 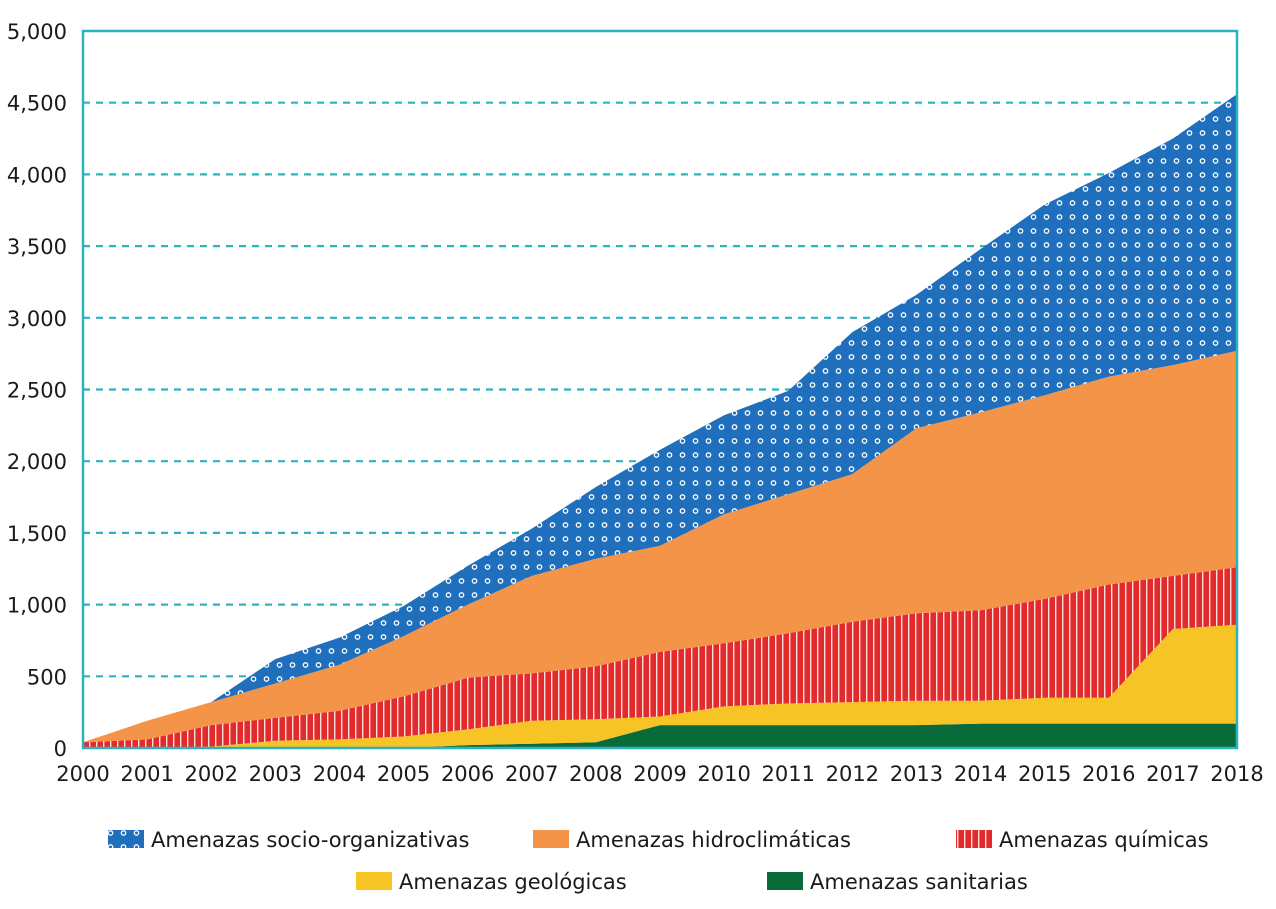 I want to click on legend-label: Amenazas geológicas, so click(x=513, y=882).